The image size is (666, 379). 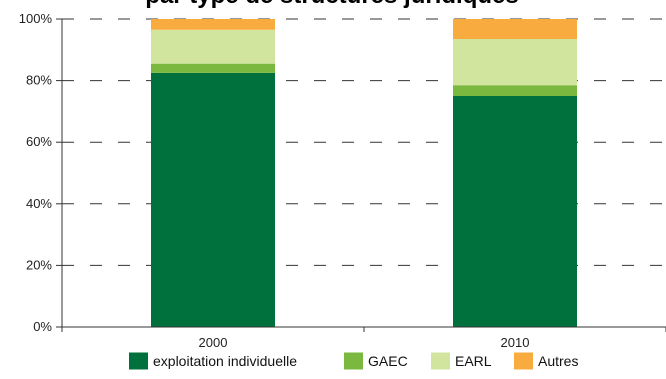 What do you see at coordinates (213, 342) in the screenshot?
I see `x-tick-label: 2000` at bounding box center [213, 342].